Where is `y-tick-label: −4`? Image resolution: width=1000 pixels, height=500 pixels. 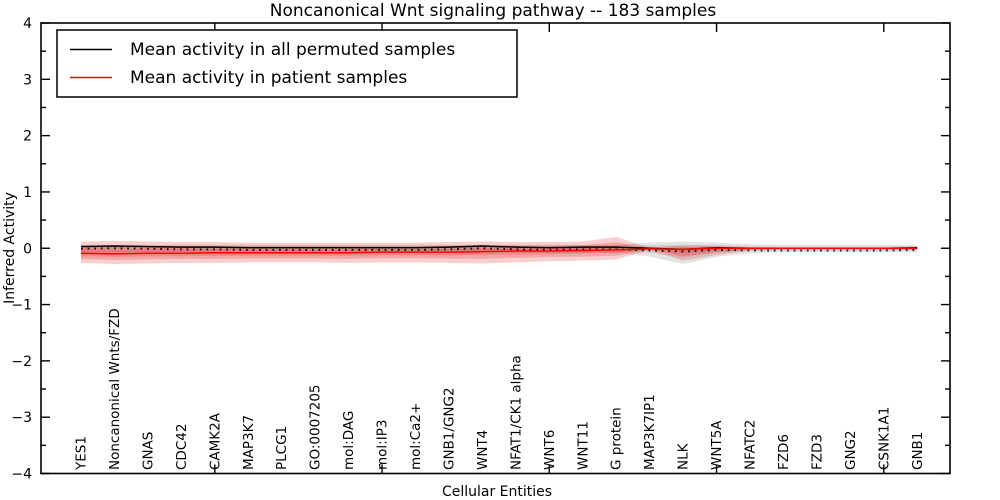 y-tick-label: −4 is located at coordinates (21, 475).